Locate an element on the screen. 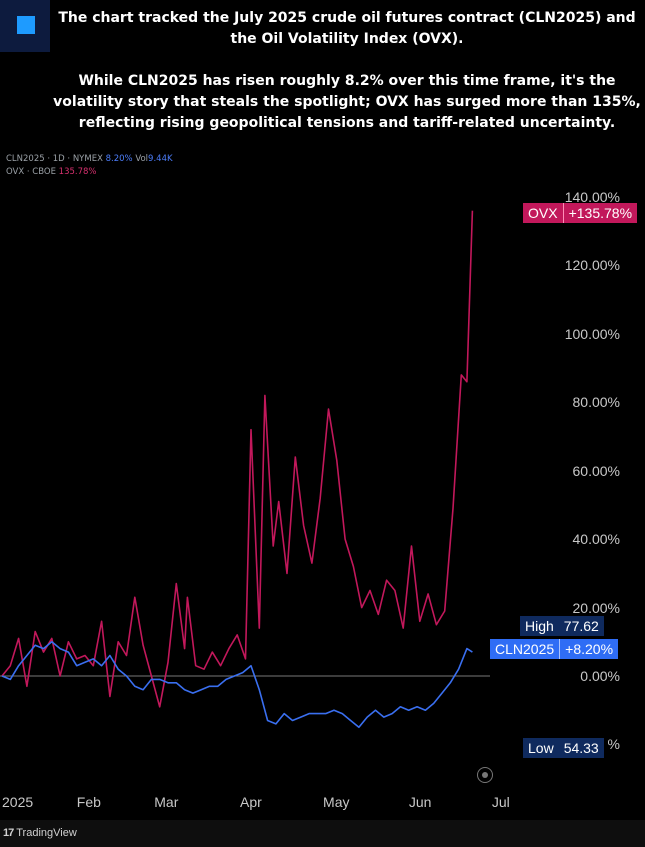 This screenshot has height=847, width=645. ovx-price-tag: OVX +135.78% is located at coordinates (580, 213).